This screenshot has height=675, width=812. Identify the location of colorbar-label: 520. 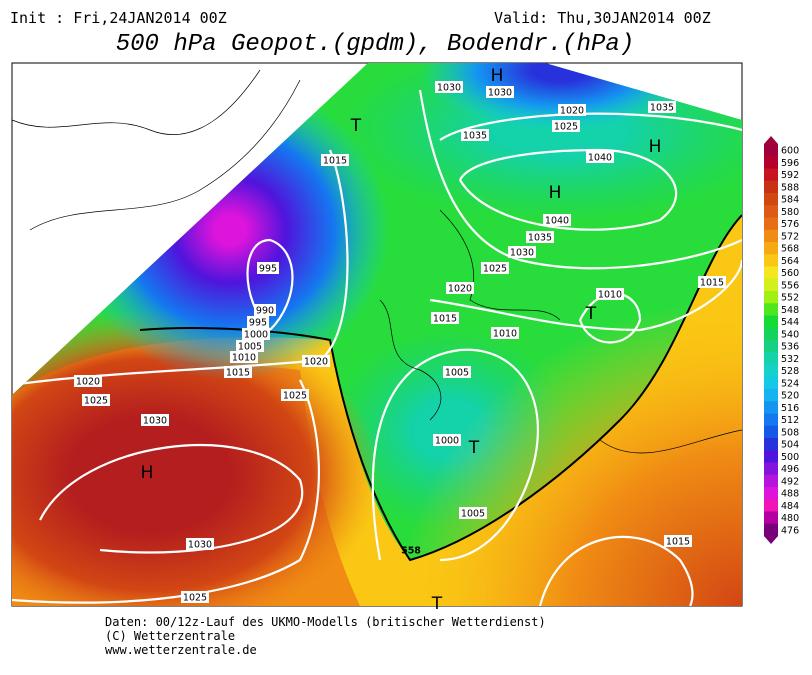
(790, 396).